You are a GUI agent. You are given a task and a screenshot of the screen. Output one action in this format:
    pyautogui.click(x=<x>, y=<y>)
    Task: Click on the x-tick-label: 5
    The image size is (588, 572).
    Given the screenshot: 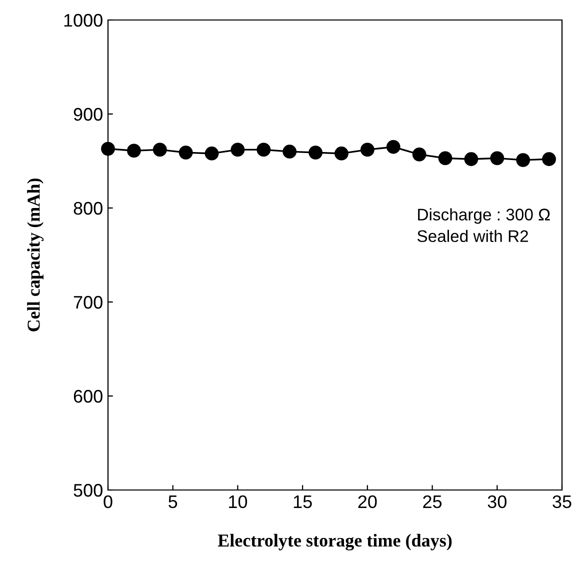 What is the action you would take?
    pyautogui.click(x=173, y=502)
    